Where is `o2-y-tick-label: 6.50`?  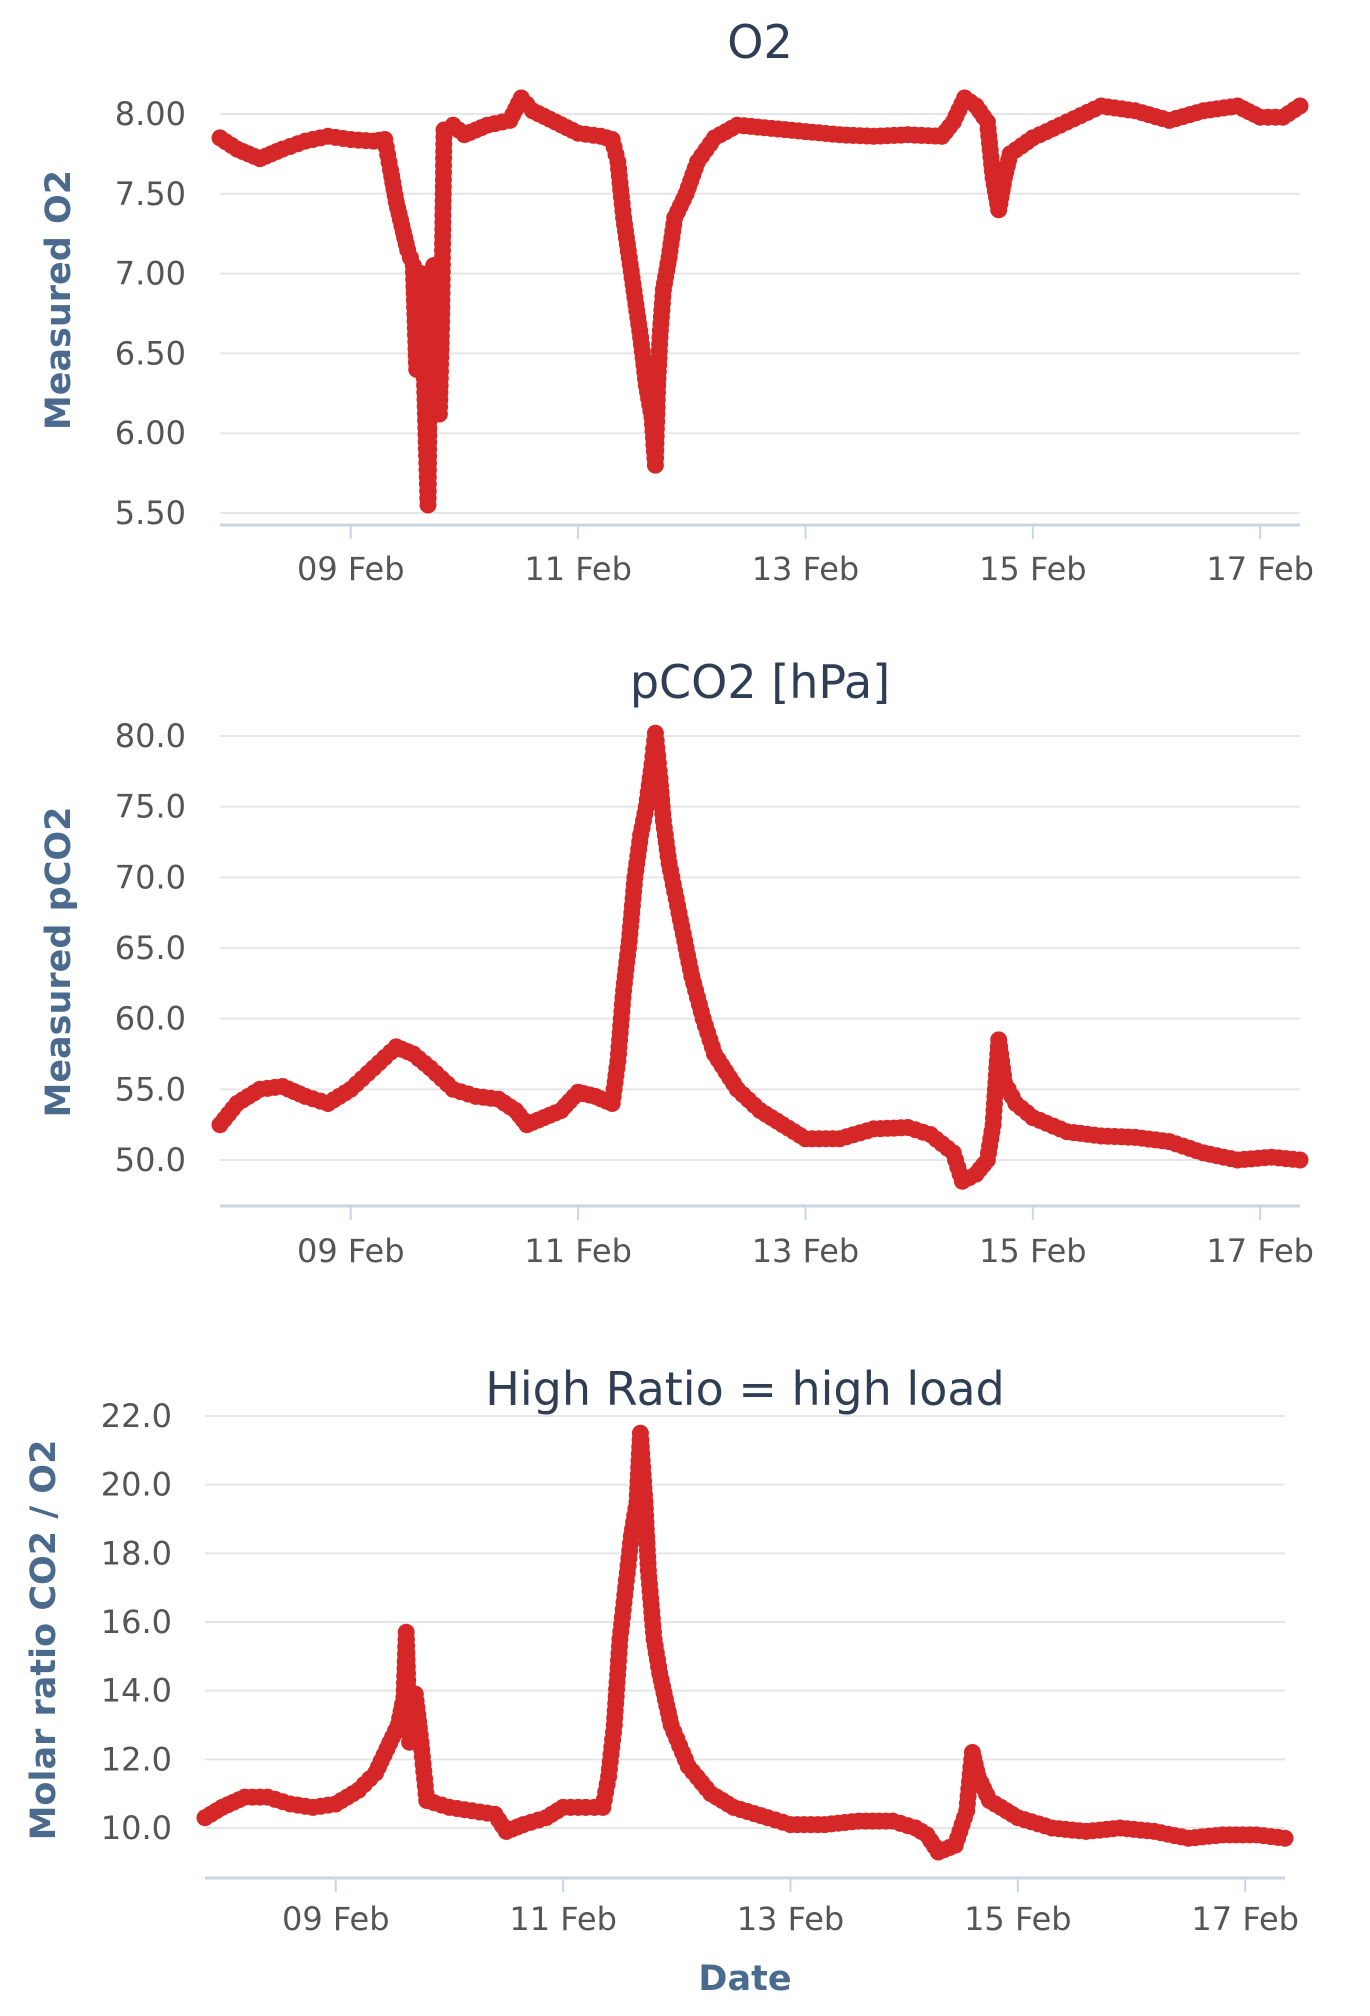
o2-y-tick-label: 6.50 is located at coordinates (150, 353).